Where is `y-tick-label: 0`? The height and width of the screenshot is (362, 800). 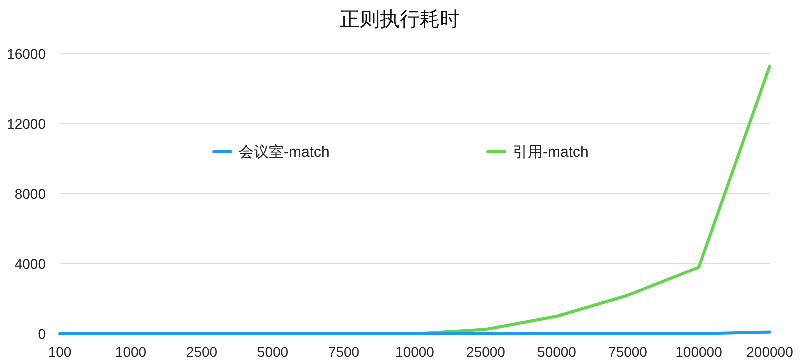
y-tick-label: 0 is located at coordinates (42, 334).